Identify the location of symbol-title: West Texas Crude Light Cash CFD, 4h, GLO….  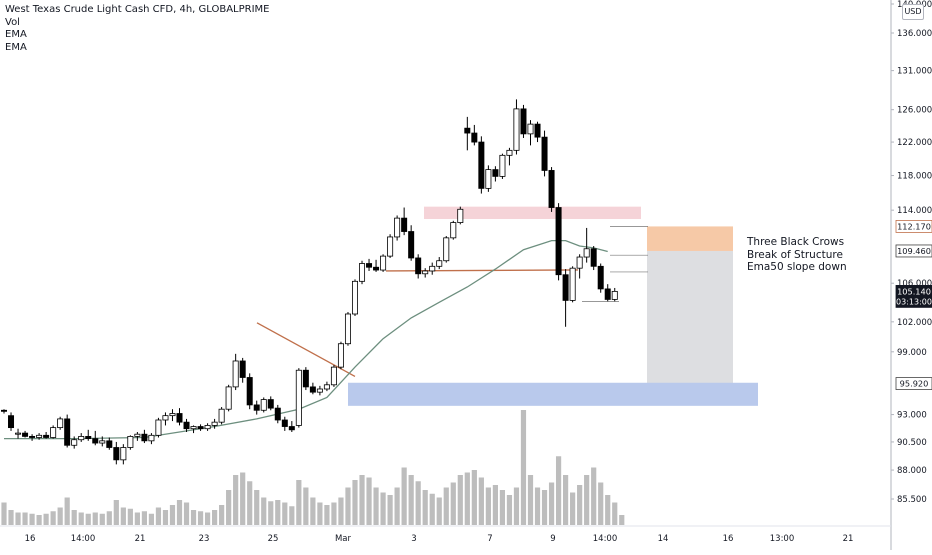
(137, 10).